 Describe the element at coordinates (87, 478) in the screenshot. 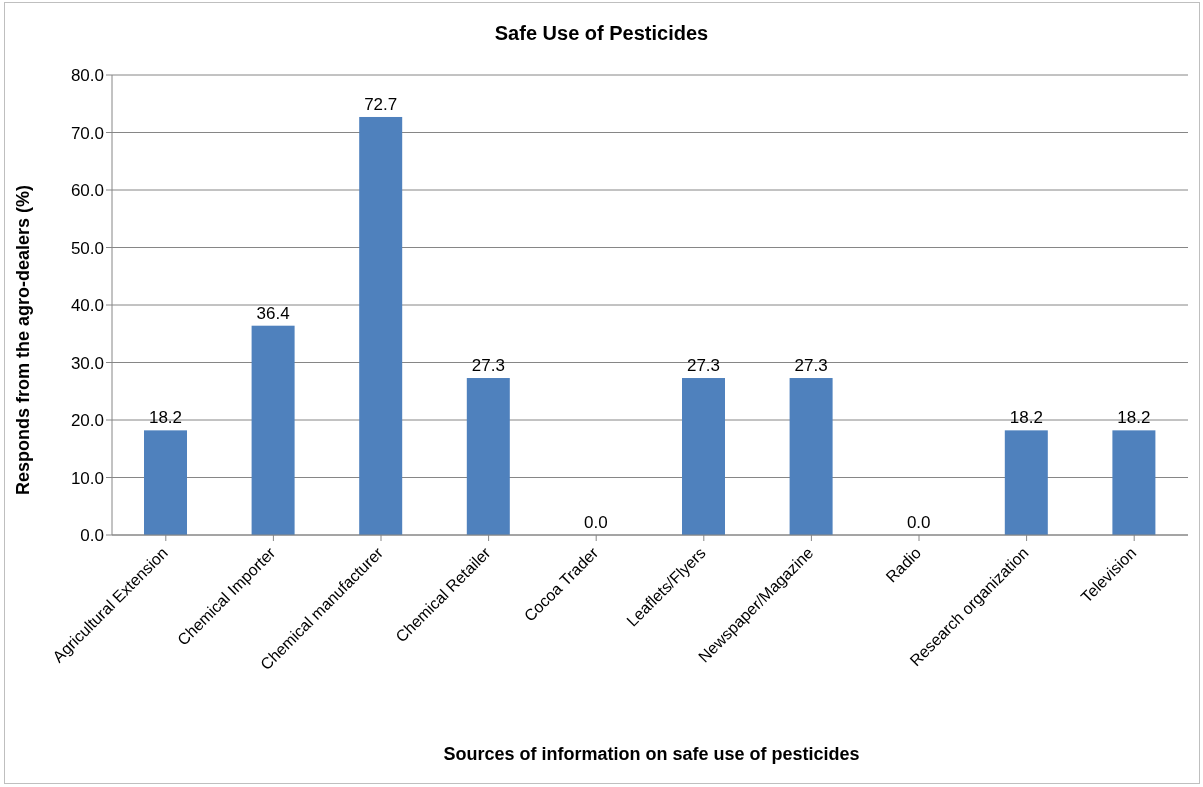

I see `y-tick-label: 10.0` at that location.